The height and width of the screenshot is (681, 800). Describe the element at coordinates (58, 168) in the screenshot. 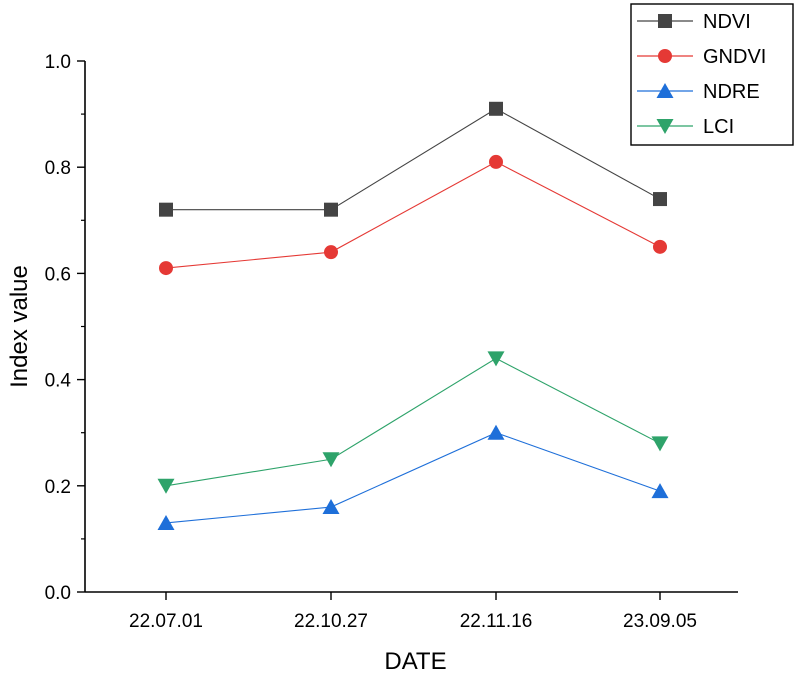

I see `y-tick-label: 0.8` at that location.